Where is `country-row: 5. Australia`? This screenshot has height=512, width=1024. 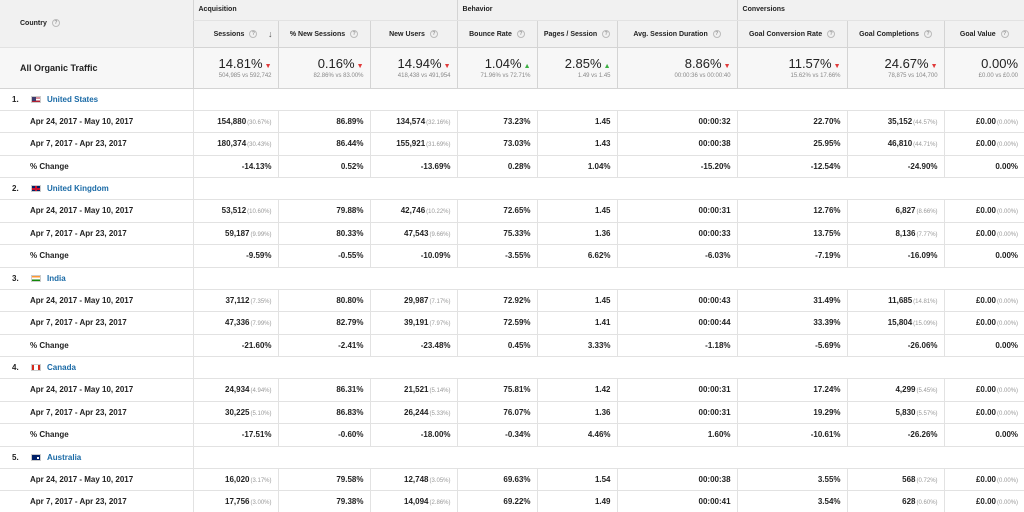 country-row: 5. Australia is located at coordinates (512, 457).